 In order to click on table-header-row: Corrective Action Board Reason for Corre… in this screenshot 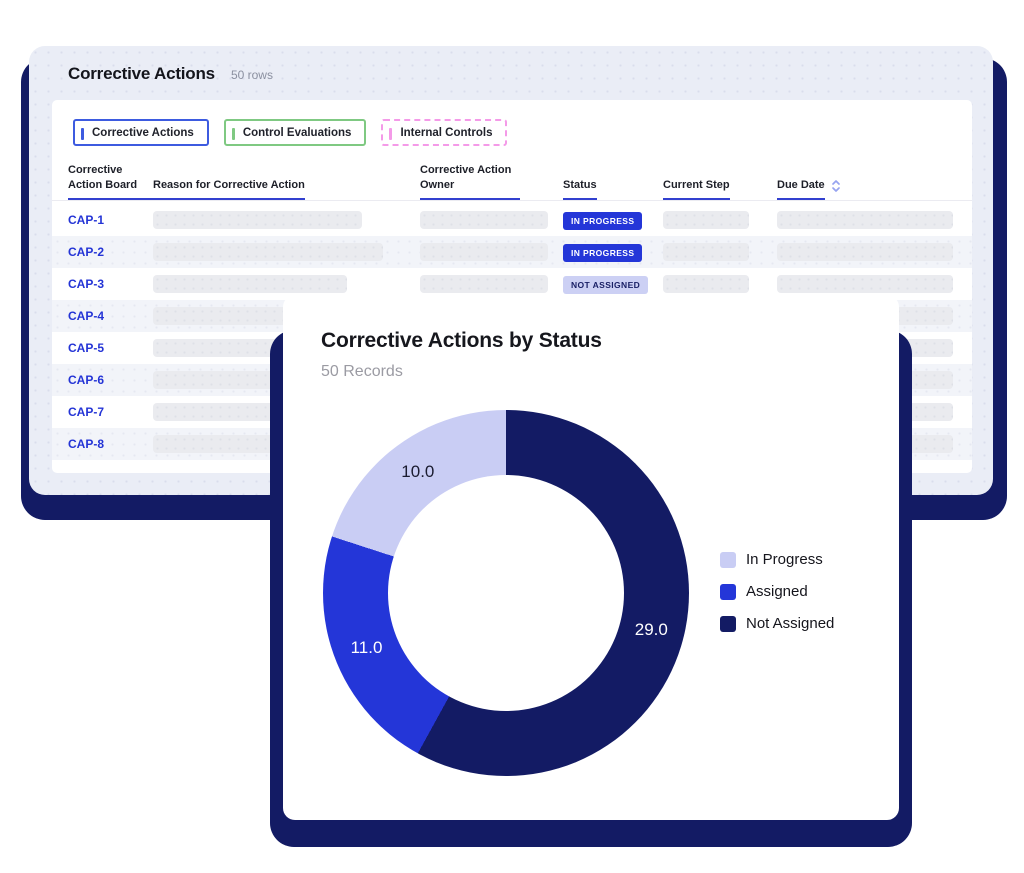, I will do `click(512, 180)`.